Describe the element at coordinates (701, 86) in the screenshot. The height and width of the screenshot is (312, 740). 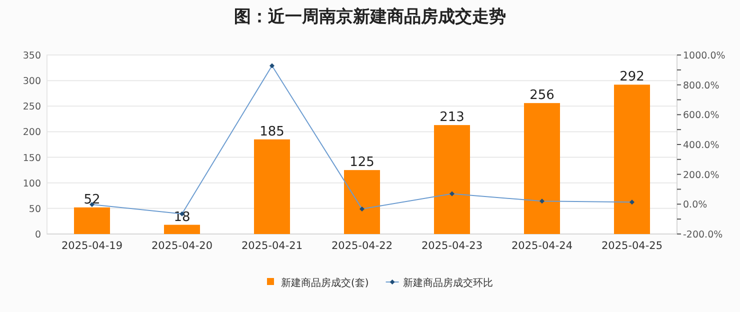
I see `y2-tick-label: 800.0%` at that location.